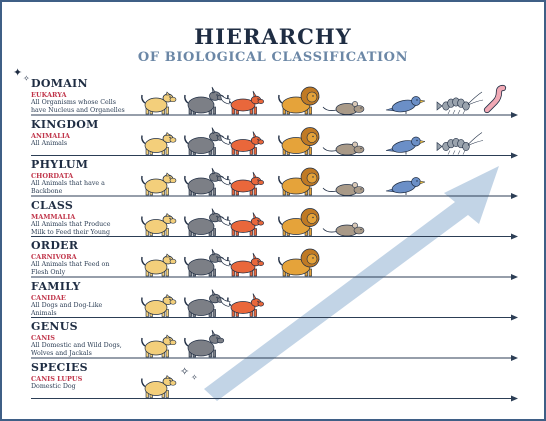  What do you see at coordinates (47, 191) in the screenshot?
I see `level-description: Backbone` at bounding box center [47, 191].